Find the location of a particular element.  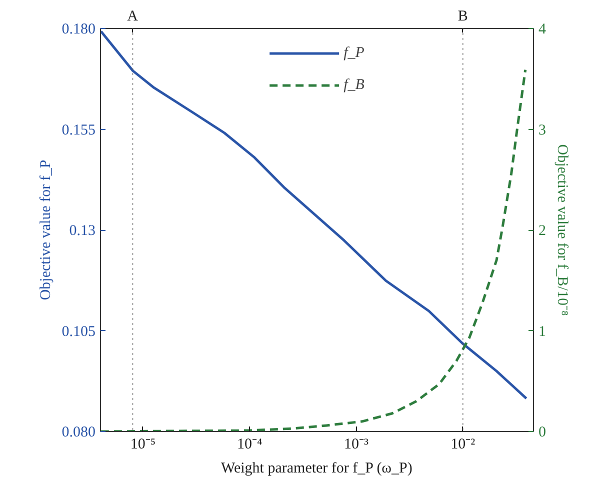

y-tick-label: 0.080 is located at coordinates (79, 432).